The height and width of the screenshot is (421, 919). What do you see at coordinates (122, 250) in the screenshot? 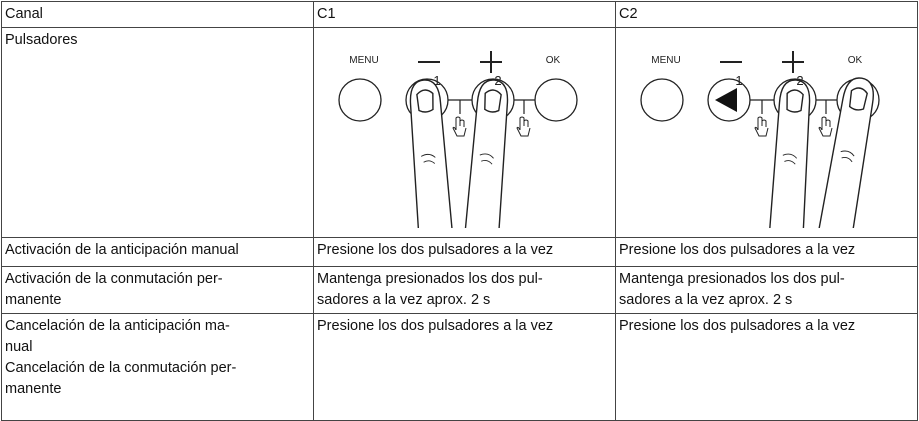
I see `cell-text: Activación de la anticipación manual` at bounding box center [122, 250].